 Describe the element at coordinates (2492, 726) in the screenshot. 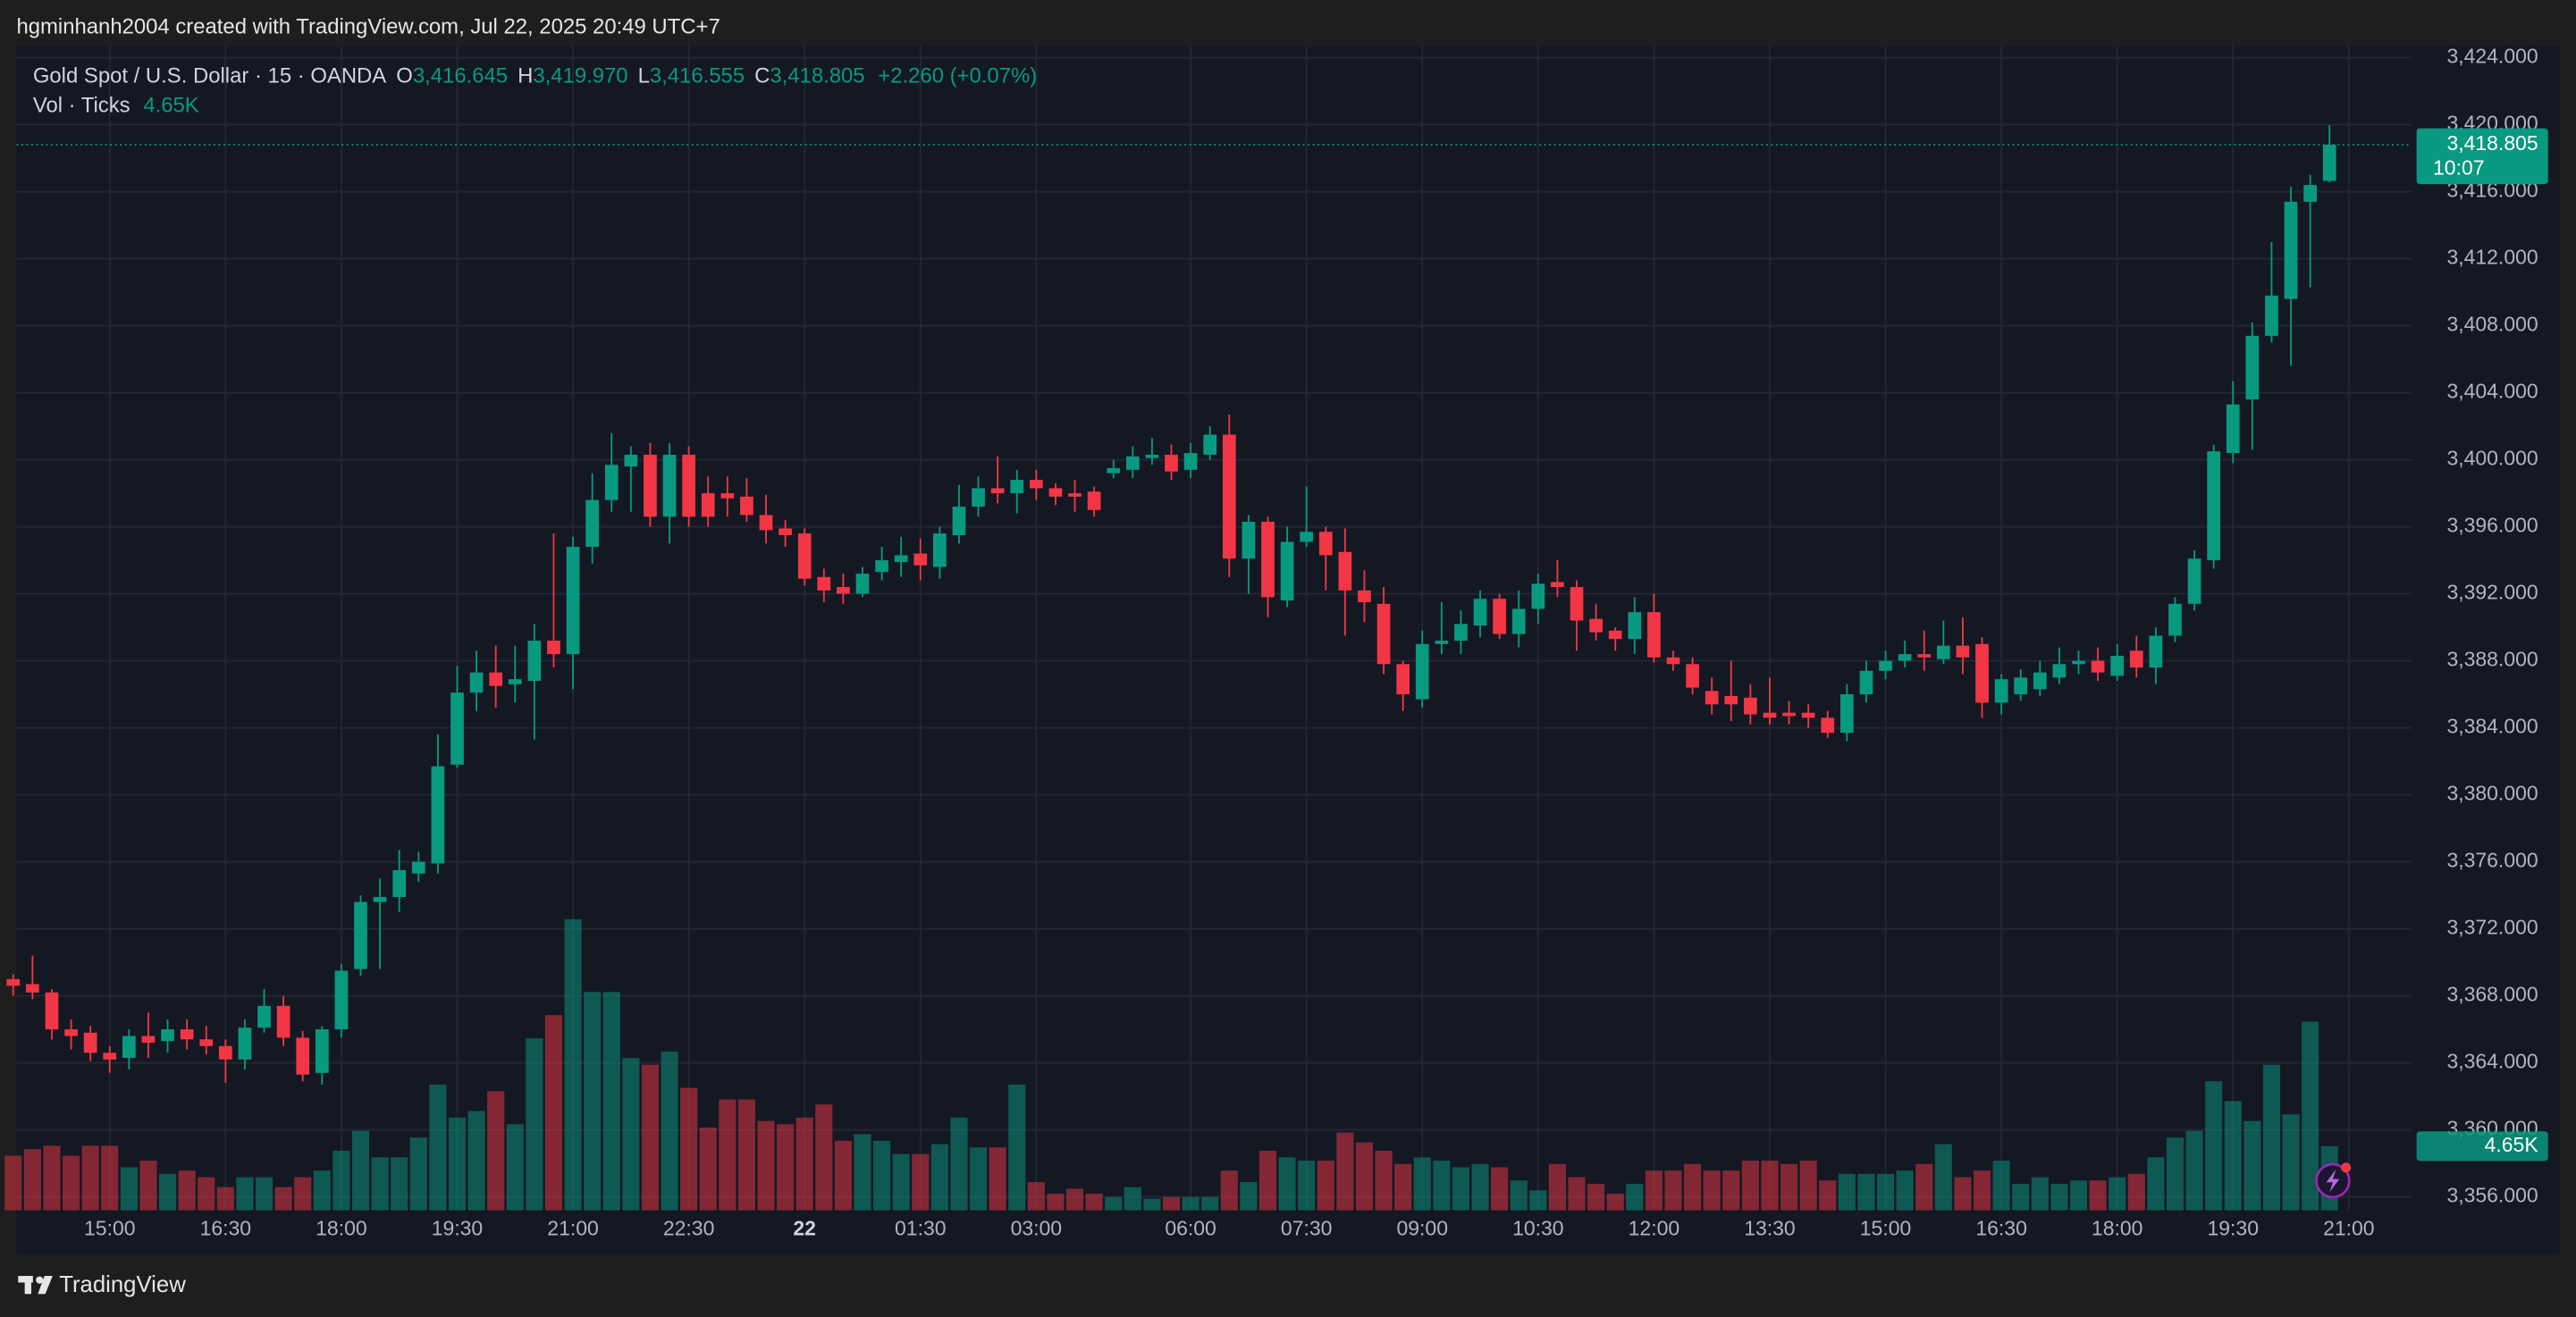

I see `y-tick-label: 3,384.000` at that location.